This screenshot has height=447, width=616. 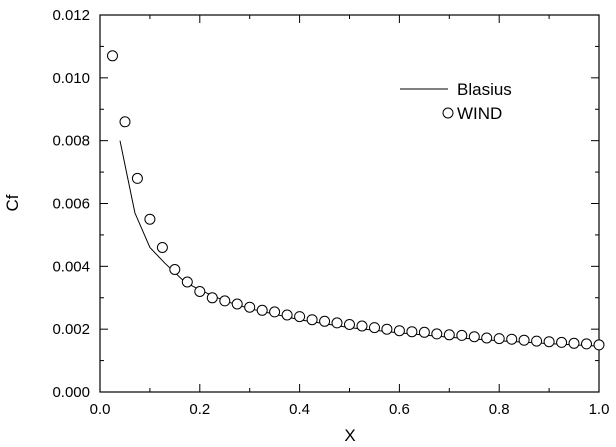 I want to click on x-tick-label: 0.6, so click(x=399, y=409).